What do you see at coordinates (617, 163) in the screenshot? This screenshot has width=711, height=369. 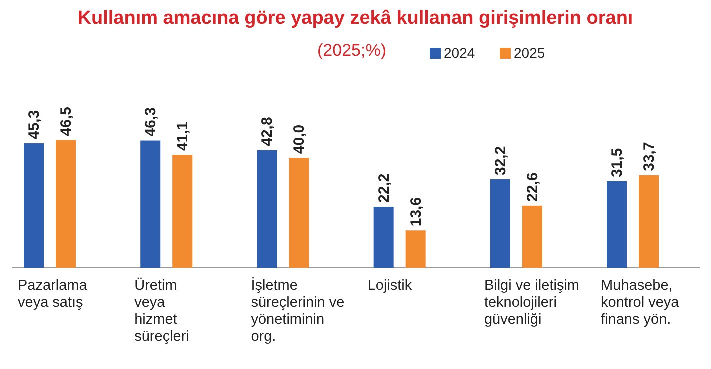 I see `data-label: 31,5` at bounding box center [617, 163].